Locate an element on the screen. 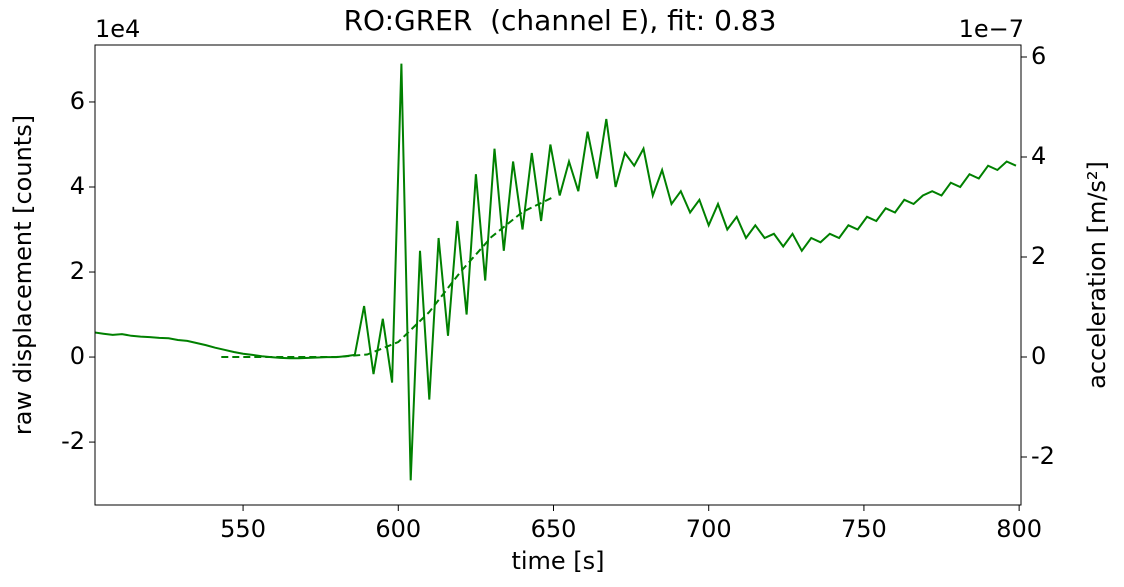 This screenshot has height=587, width=1124. x-tick-label: 700 is located at coordinates (709, 529).